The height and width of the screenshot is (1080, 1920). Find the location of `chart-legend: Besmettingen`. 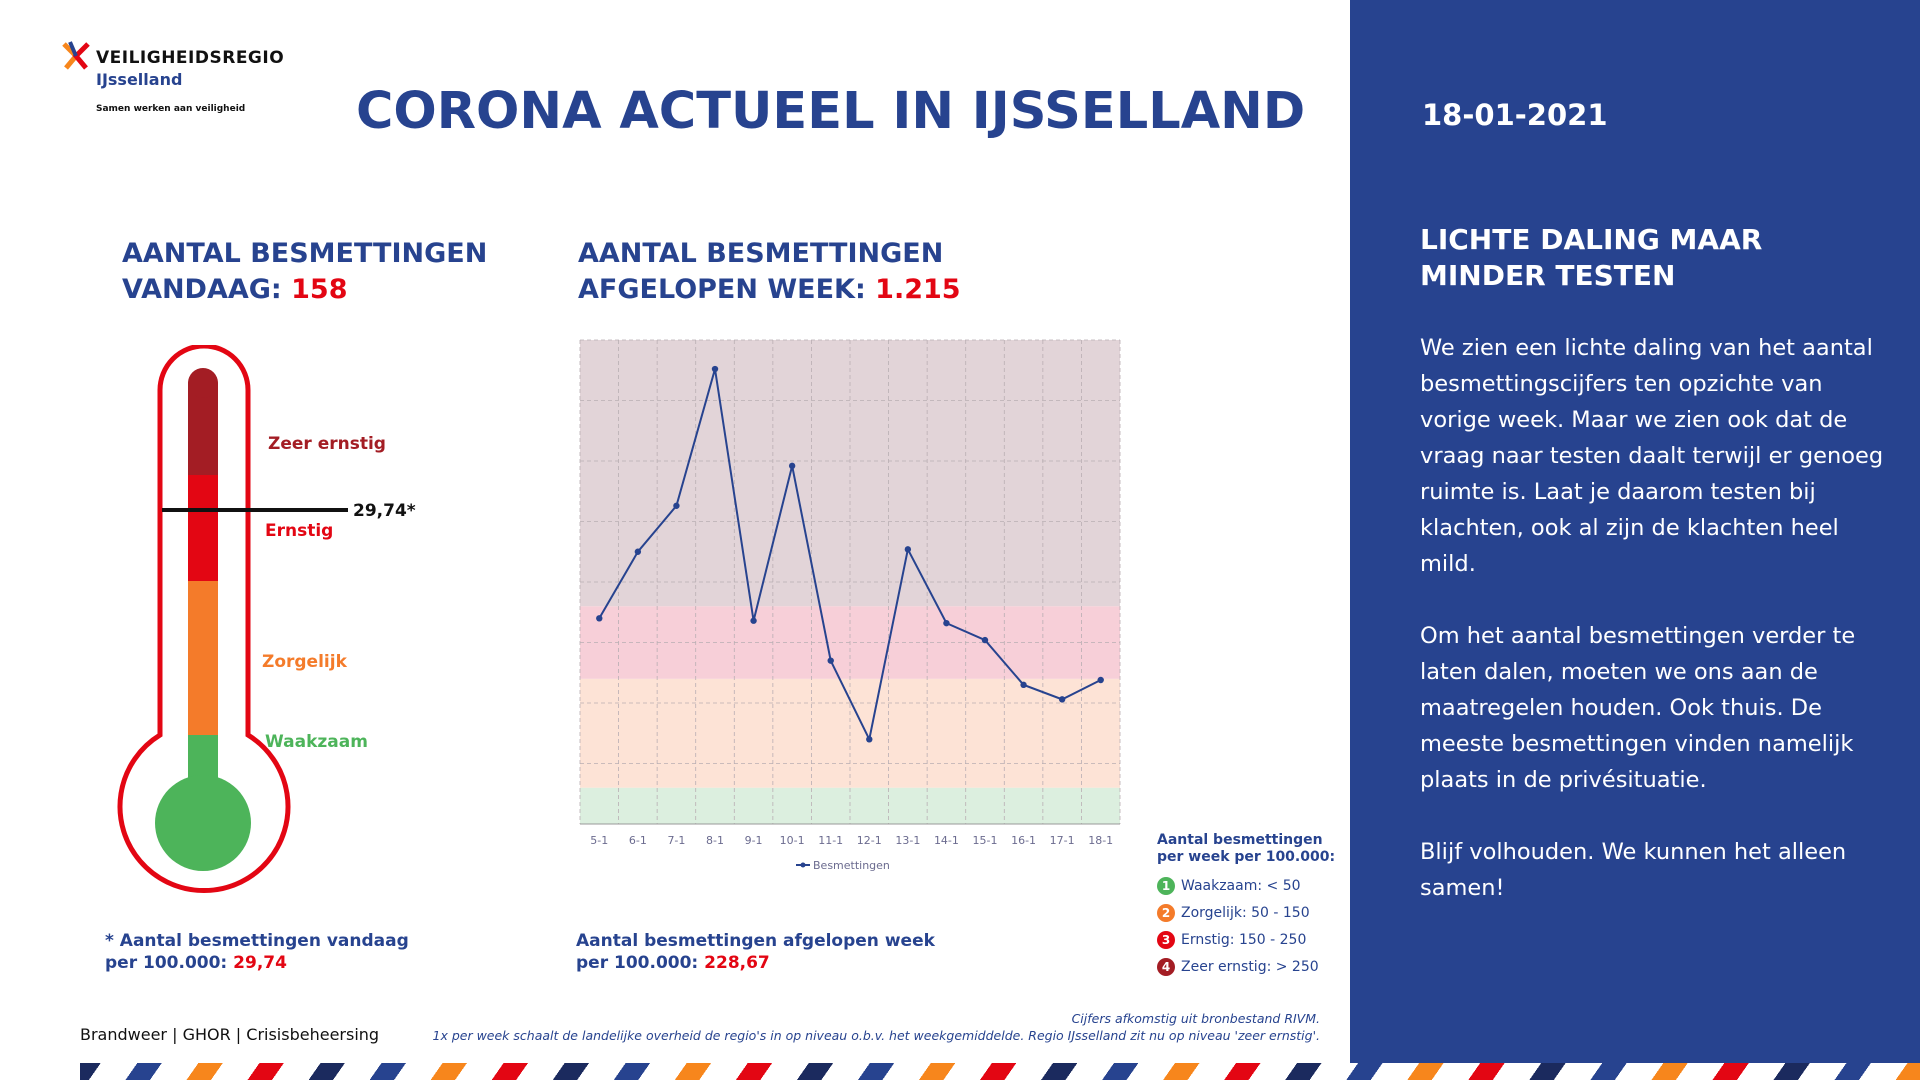

chart-legend: Besmettingen is located at coordinates (843, 865).